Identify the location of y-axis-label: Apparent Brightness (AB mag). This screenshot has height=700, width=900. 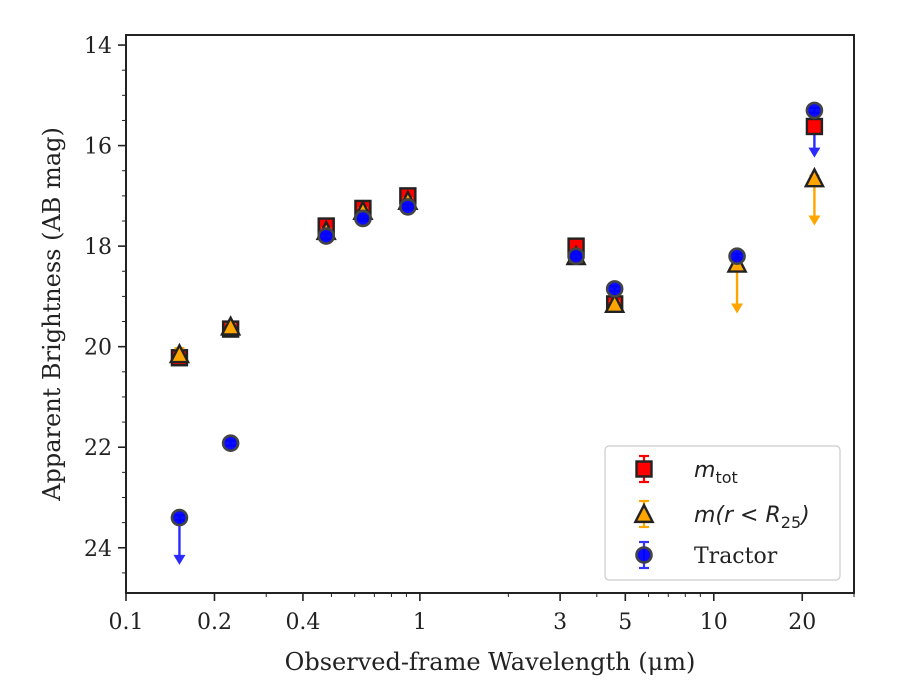
(52, 314).